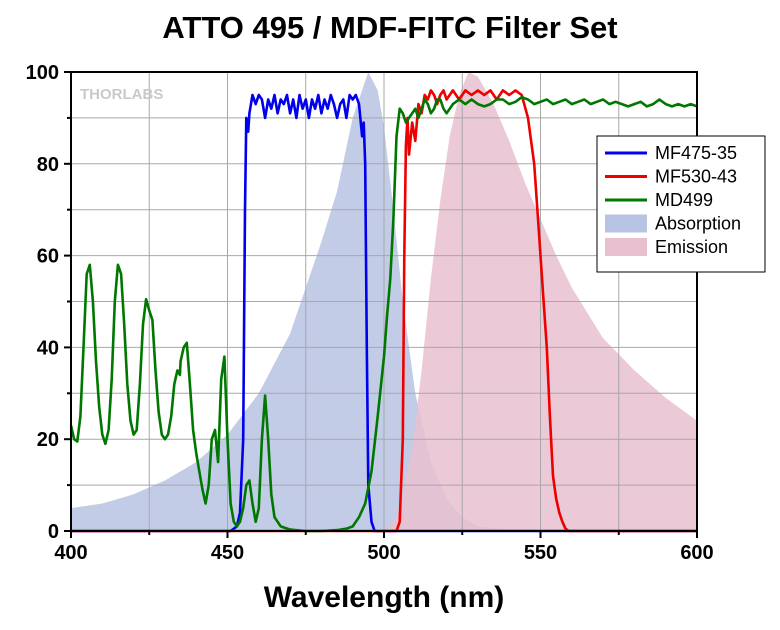 This screenshot has height=630, width=780. What do you see at coordinates (626, 223) in the screenshot?
I see `legend-swatch-absorption` at bounding box center [626, 223].